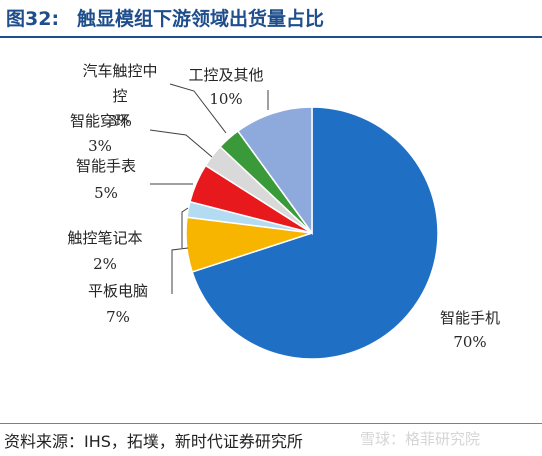 This screenshot has width=542, height=456. I want to click on slice-category-label: 平板电脑, so click(118, 291).